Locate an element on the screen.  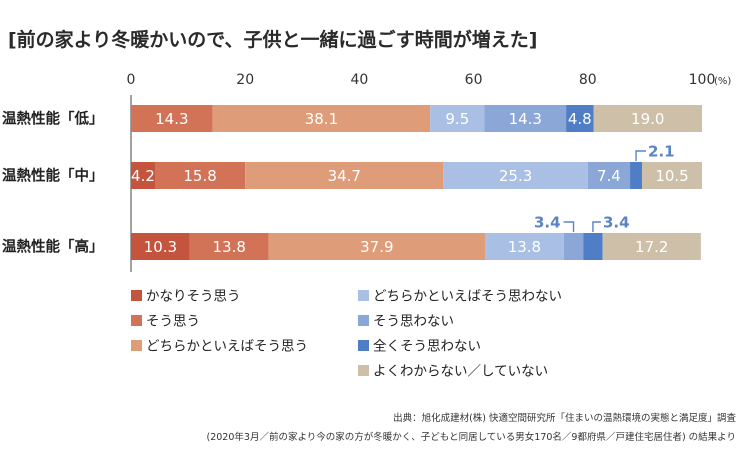
segment-value-label: 25.3 is located at coordinates (515, 176).